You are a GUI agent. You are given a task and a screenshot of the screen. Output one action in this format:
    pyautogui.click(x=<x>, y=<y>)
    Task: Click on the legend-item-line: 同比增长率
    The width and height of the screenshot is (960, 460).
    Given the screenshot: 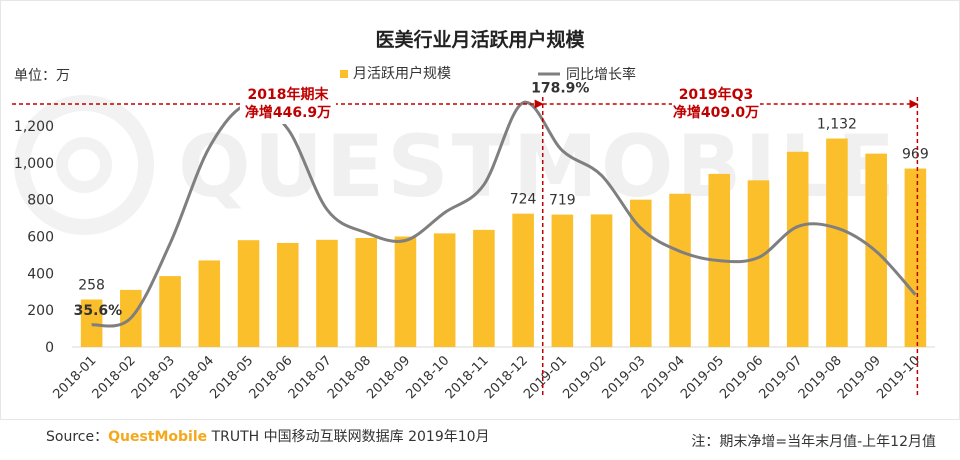 What is the action you would take?
    pyautogui.click(x=587, y=74)
    